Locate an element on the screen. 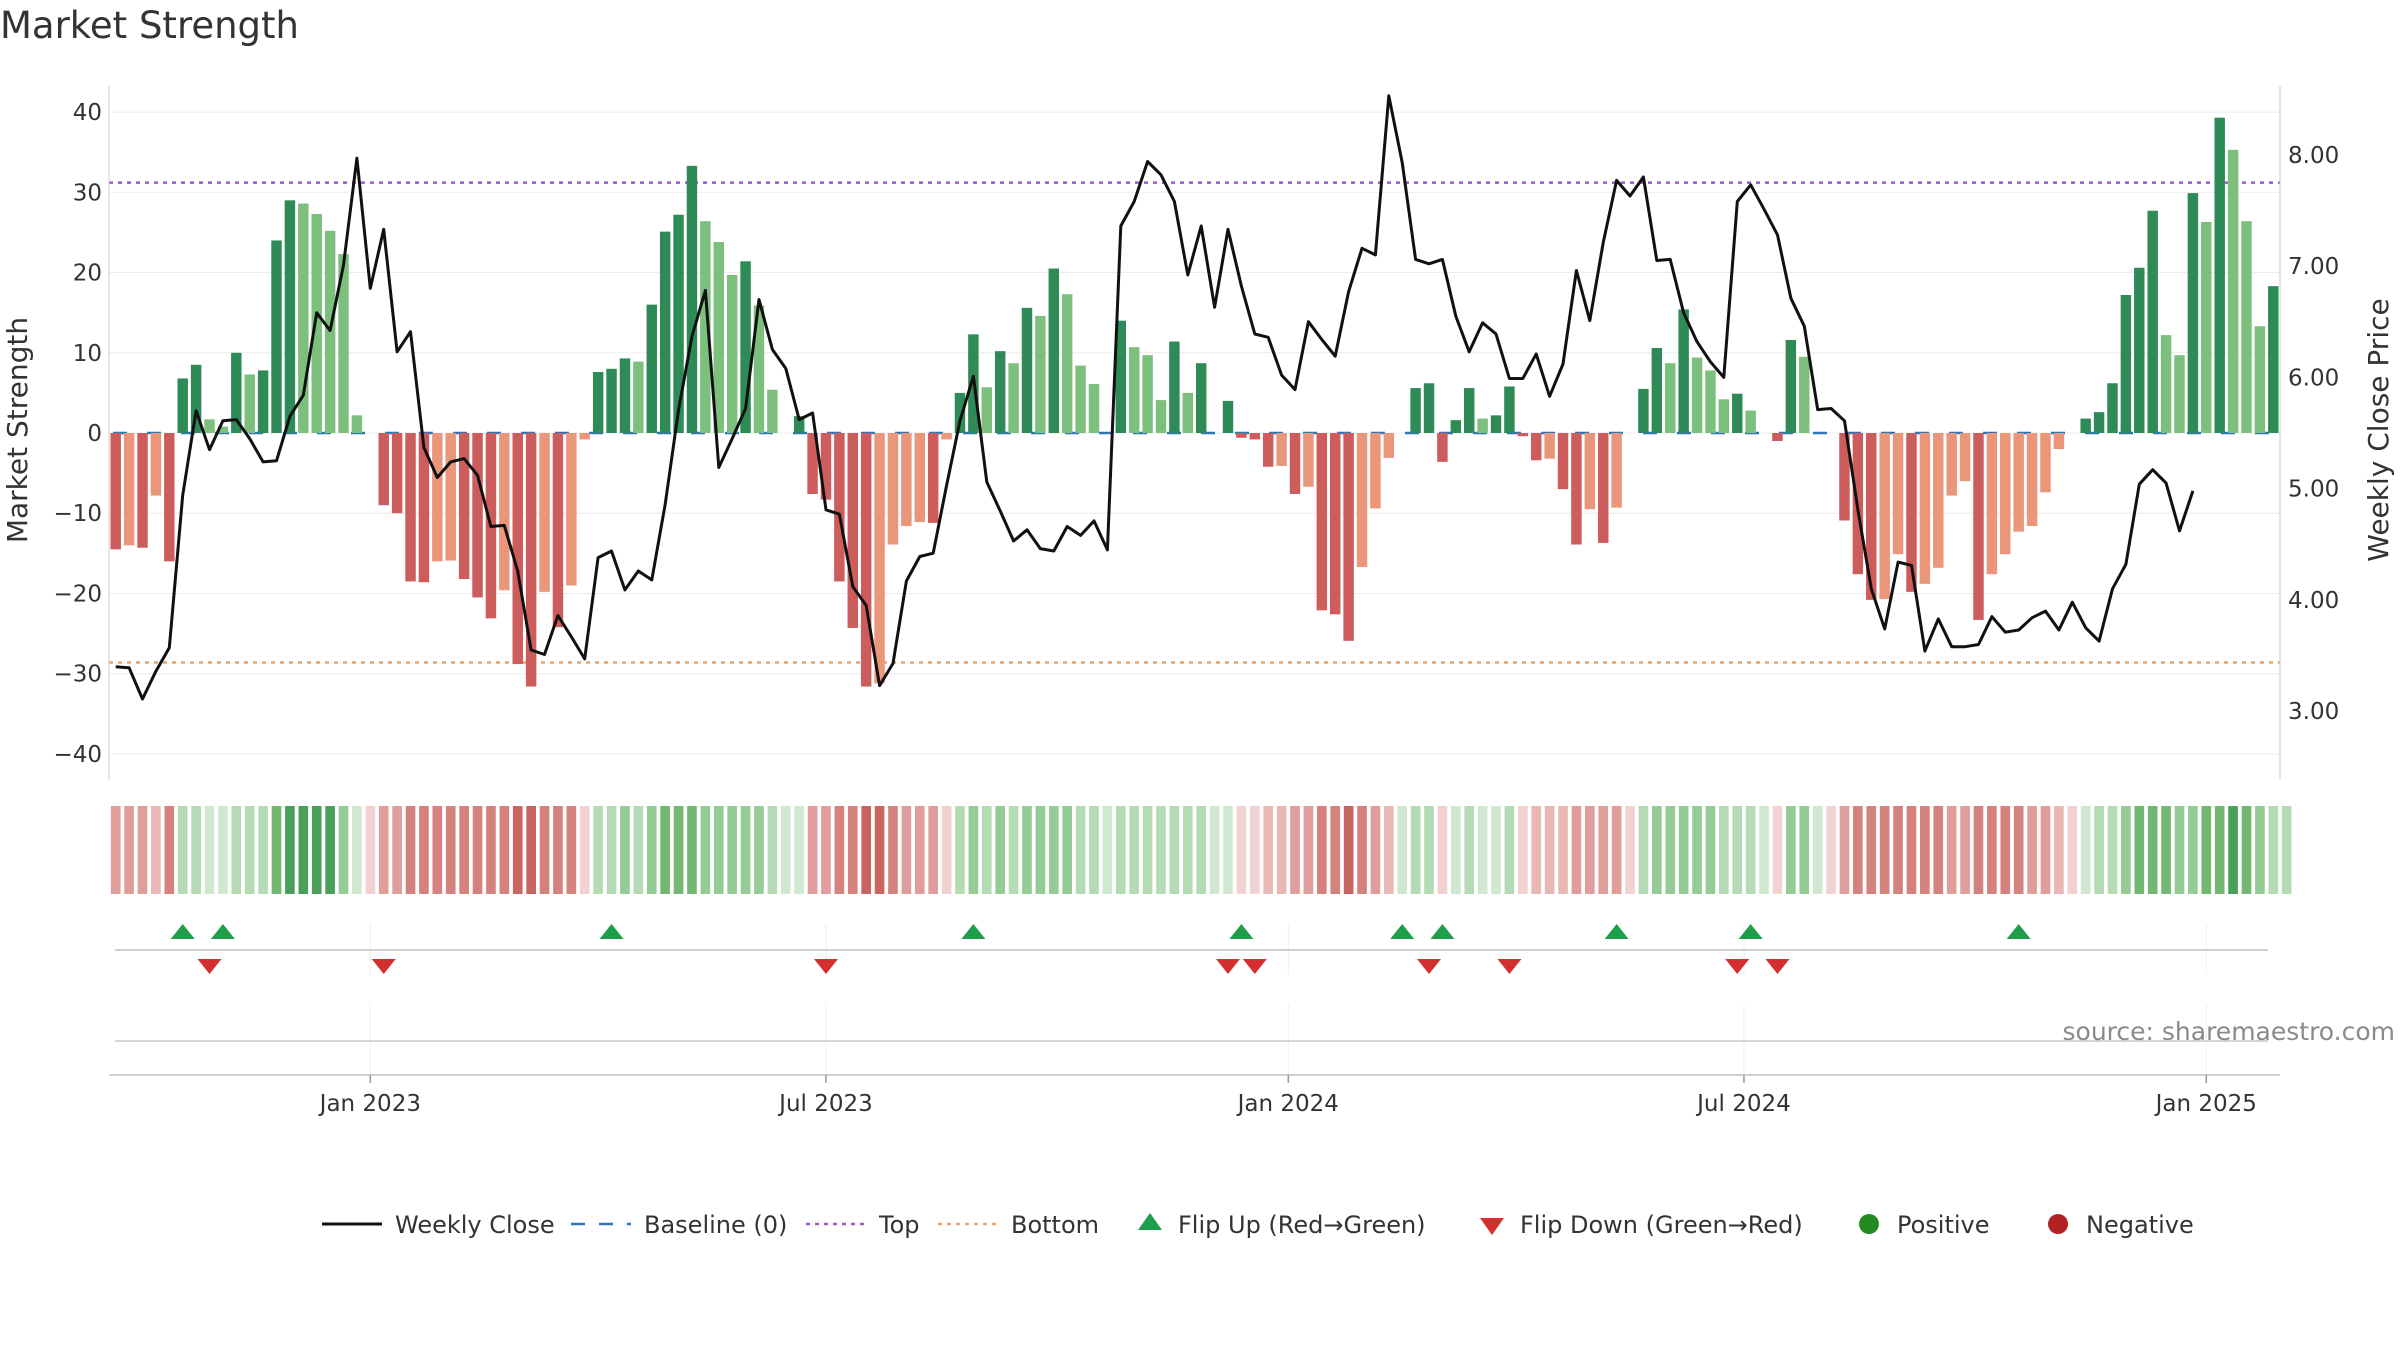 The width and height of the screenshot is (2400, 1350). legend-swatch-flip-down is located at coordinates (1492, 1226).